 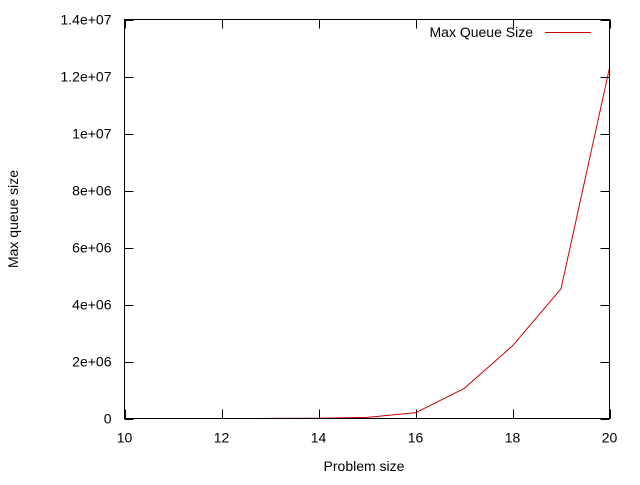 What do you see at coordinates (13, 219) in the screenshot?
I see `y-axis-label: Max queue size` at bounding box center [13, 219].